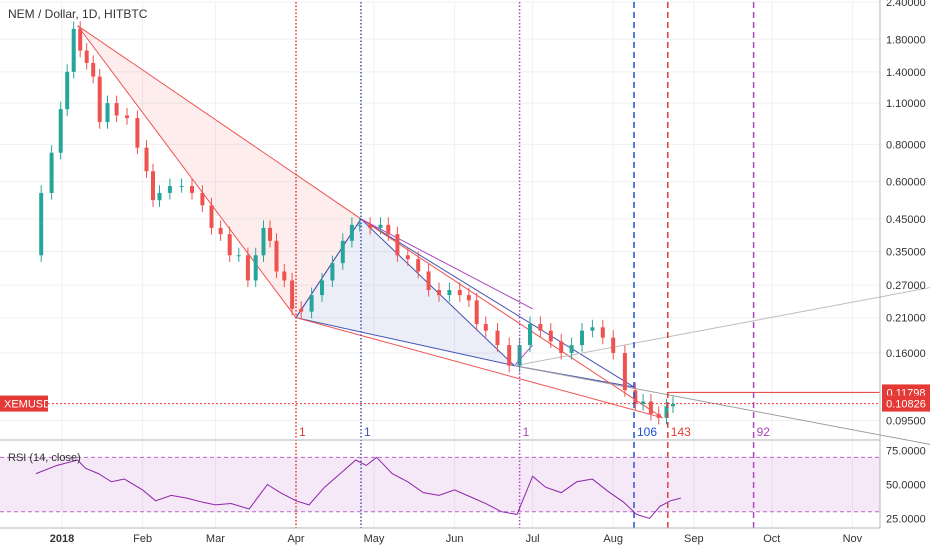  Describe the element at coordinates (681, 432) in the screenshot. I see `vertical-marker-label: 143` at that location.